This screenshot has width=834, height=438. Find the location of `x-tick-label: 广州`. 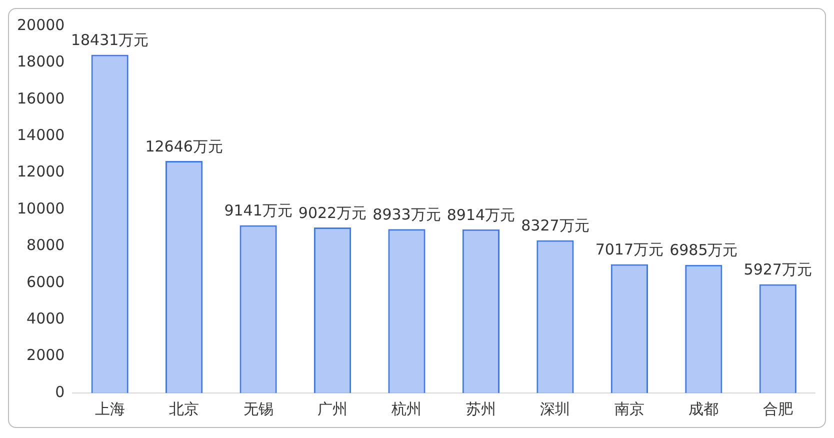

x-tick-label: 广州 is located at coordinates (333, 409).